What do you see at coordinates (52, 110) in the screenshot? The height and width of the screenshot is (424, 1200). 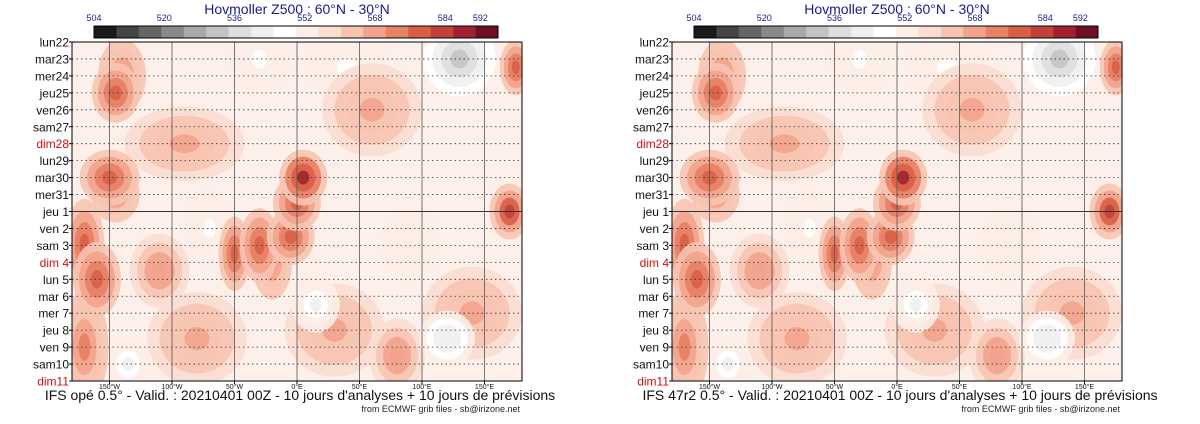 I see `y-tick-label: ven26` at bounding box center [52, 110].